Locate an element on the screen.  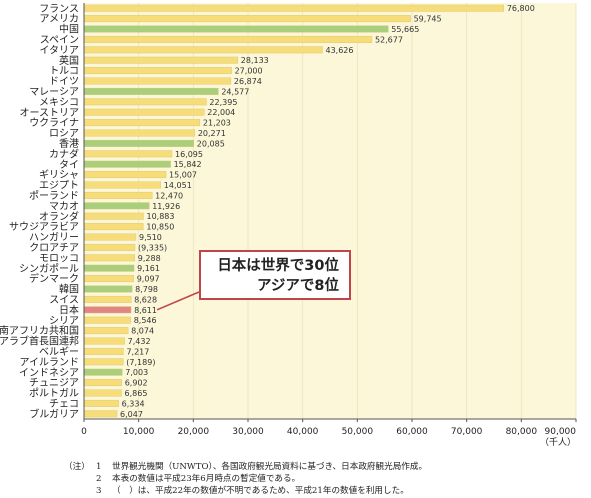
category-label: スペイン is located at coordinates (59, 40).